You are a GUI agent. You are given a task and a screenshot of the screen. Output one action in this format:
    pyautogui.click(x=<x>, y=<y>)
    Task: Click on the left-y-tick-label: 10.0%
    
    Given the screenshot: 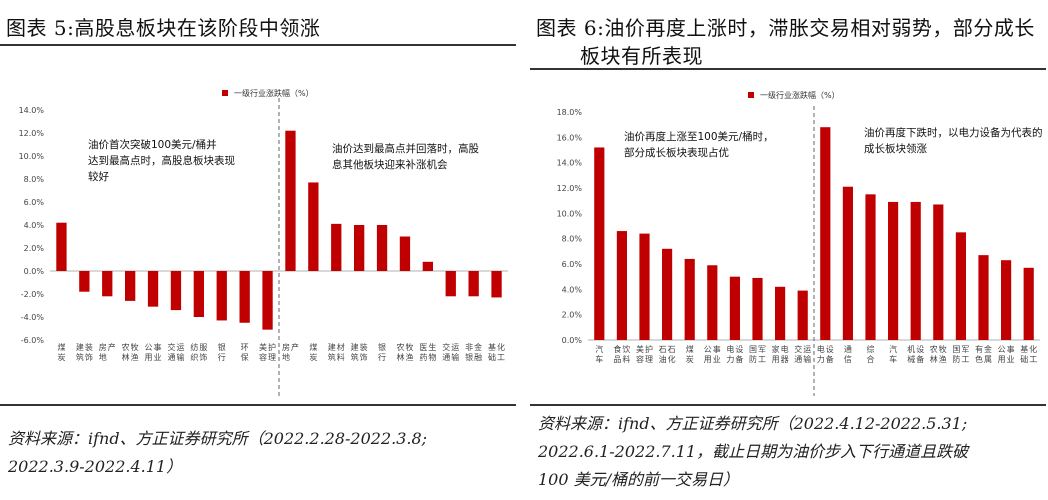 What is the action you would take?
    pyautogui.click(x=32, y=156)
    